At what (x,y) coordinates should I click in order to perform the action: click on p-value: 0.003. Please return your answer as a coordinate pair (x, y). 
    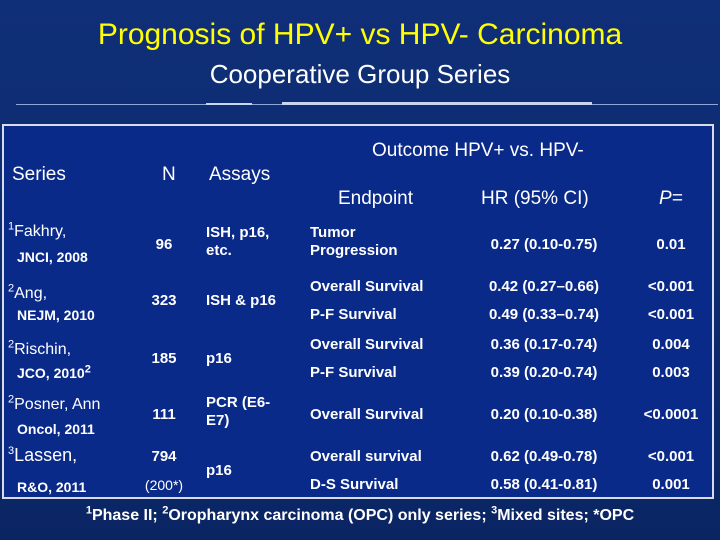
    Looking at the image, I should click on (671, 372).